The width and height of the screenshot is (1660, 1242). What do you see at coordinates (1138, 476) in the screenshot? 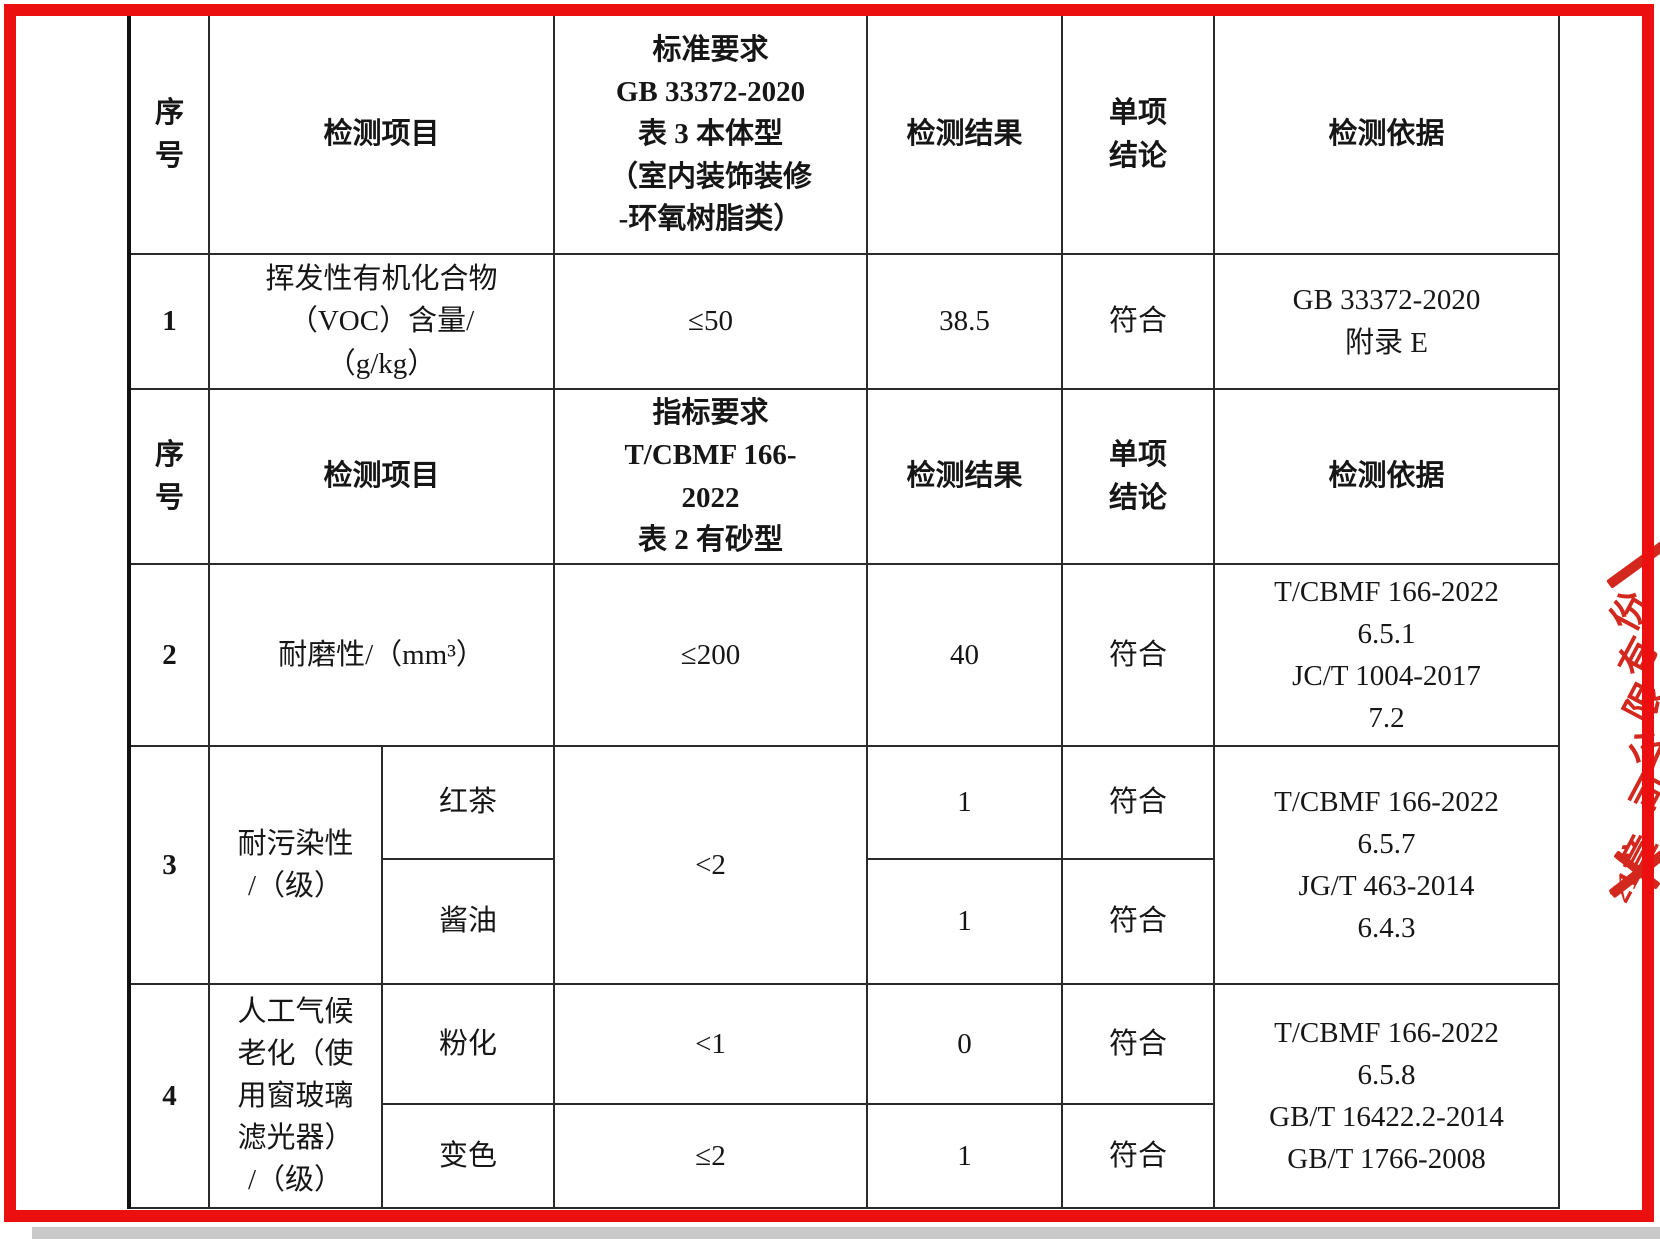
I see `header2-conclusion-cell: 单项 结论` at bounding box center [1138, 476].